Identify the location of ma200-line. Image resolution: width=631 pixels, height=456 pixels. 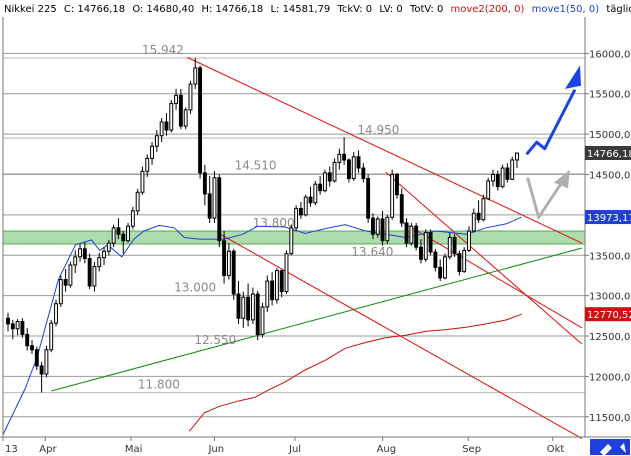
(355, 372).